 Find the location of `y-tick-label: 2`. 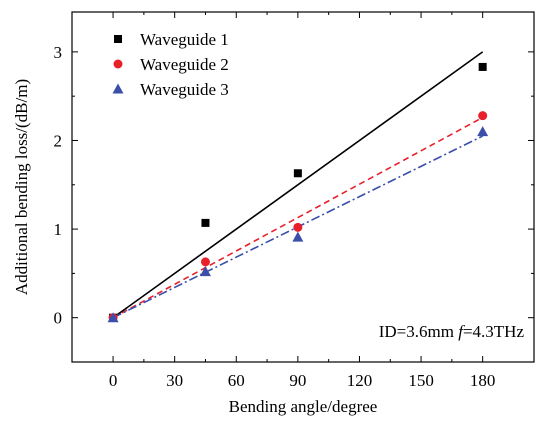

y-tick-label: 2 is located at coordinates (58, 140).